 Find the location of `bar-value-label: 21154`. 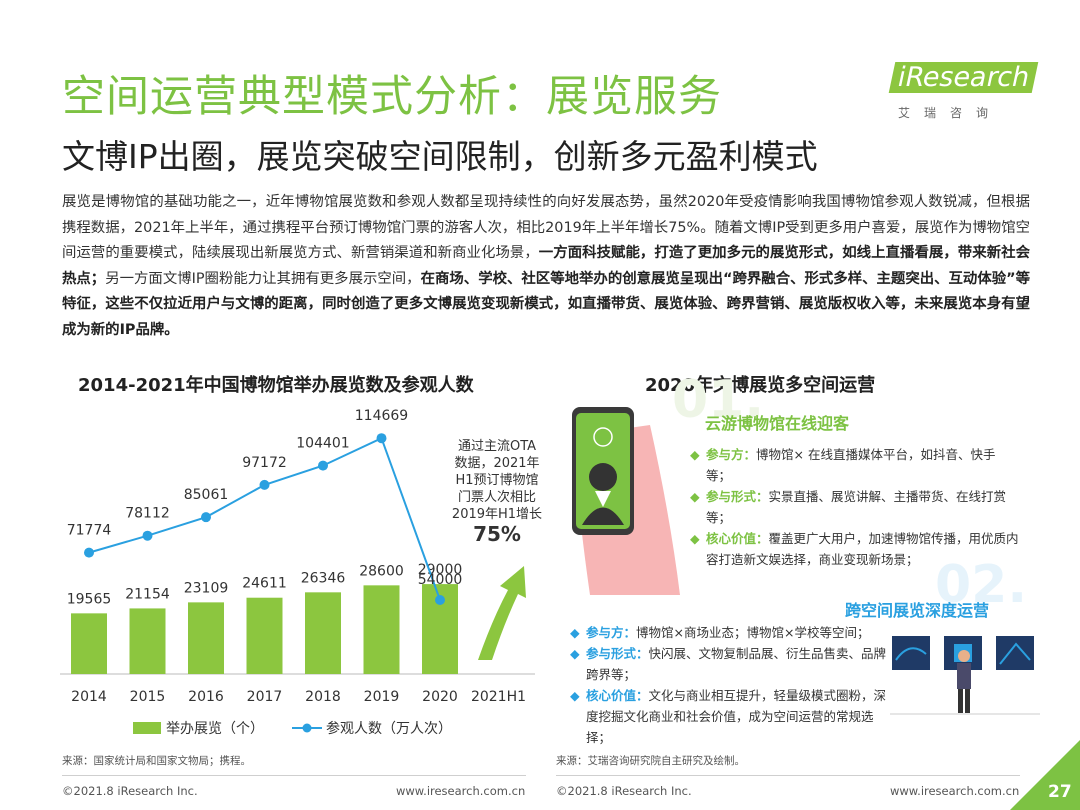

bar-value-label: 21154 is located at coordinates (147, 594).